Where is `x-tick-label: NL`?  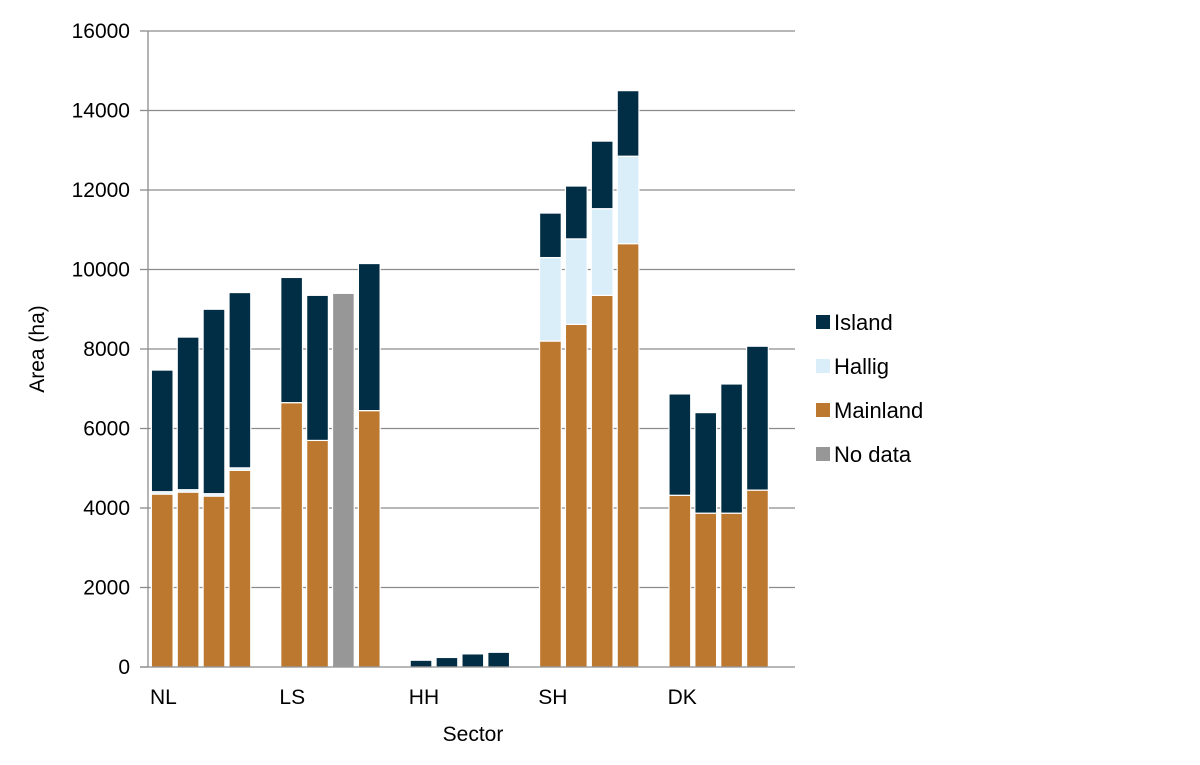
x-tick-label: NL is located at coordinates (163, 697).